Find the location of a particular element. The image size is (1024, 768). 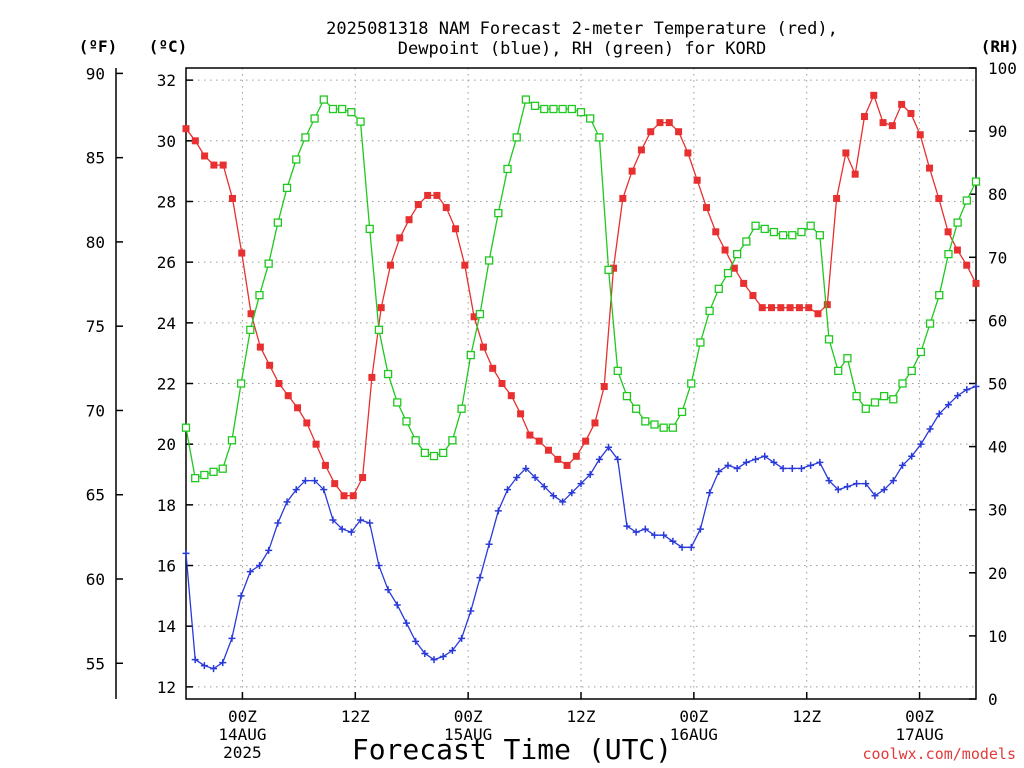

fahrenheit-tick-label: 70 is located at coordinates (95, 410).